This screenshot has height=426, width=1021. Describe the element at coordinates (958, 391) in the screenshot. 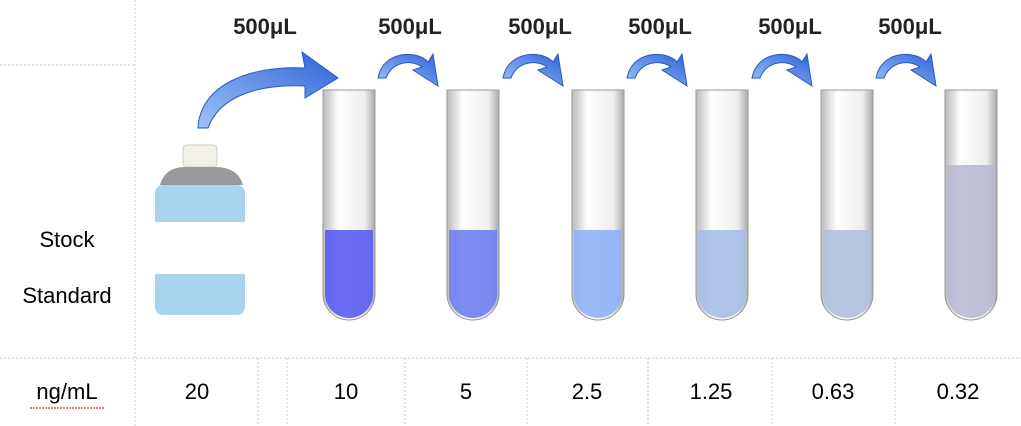

I see `concentration: 0.32` at that location.